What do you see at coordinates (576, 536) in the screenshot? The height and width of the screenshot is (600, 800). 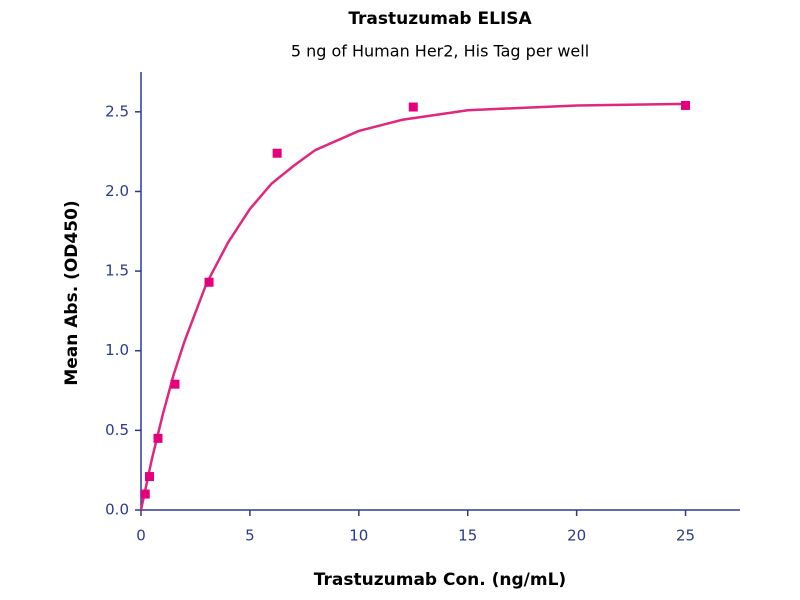 I see `x-tick-label: 20` at bounding box center [576, 536].